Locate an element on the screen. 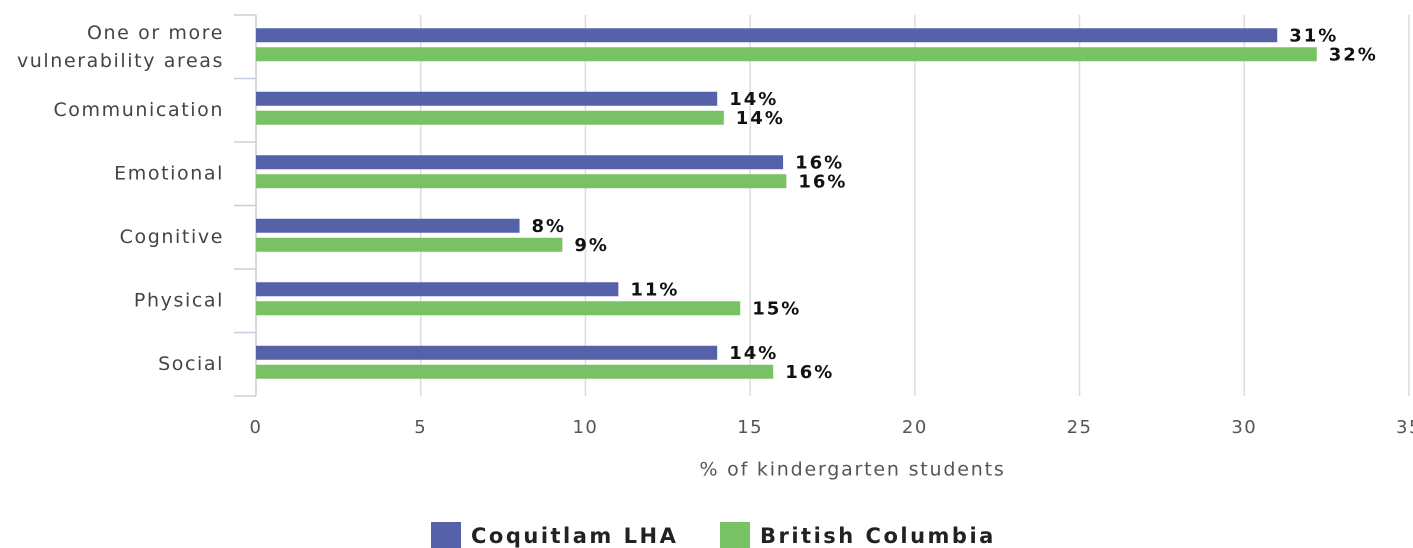 Image resolution: width=1413 pixels, height=548 pixels. x-tick-label: 25 is located at coordinates (1080, 427).